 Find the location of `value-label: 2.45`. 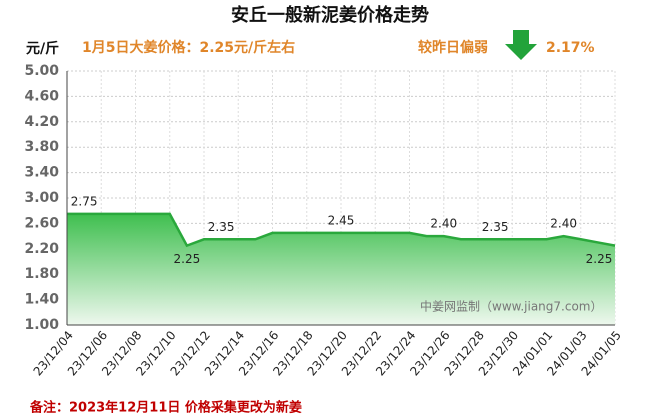

value-label: 2.45 is located at coordinates (341, 220).